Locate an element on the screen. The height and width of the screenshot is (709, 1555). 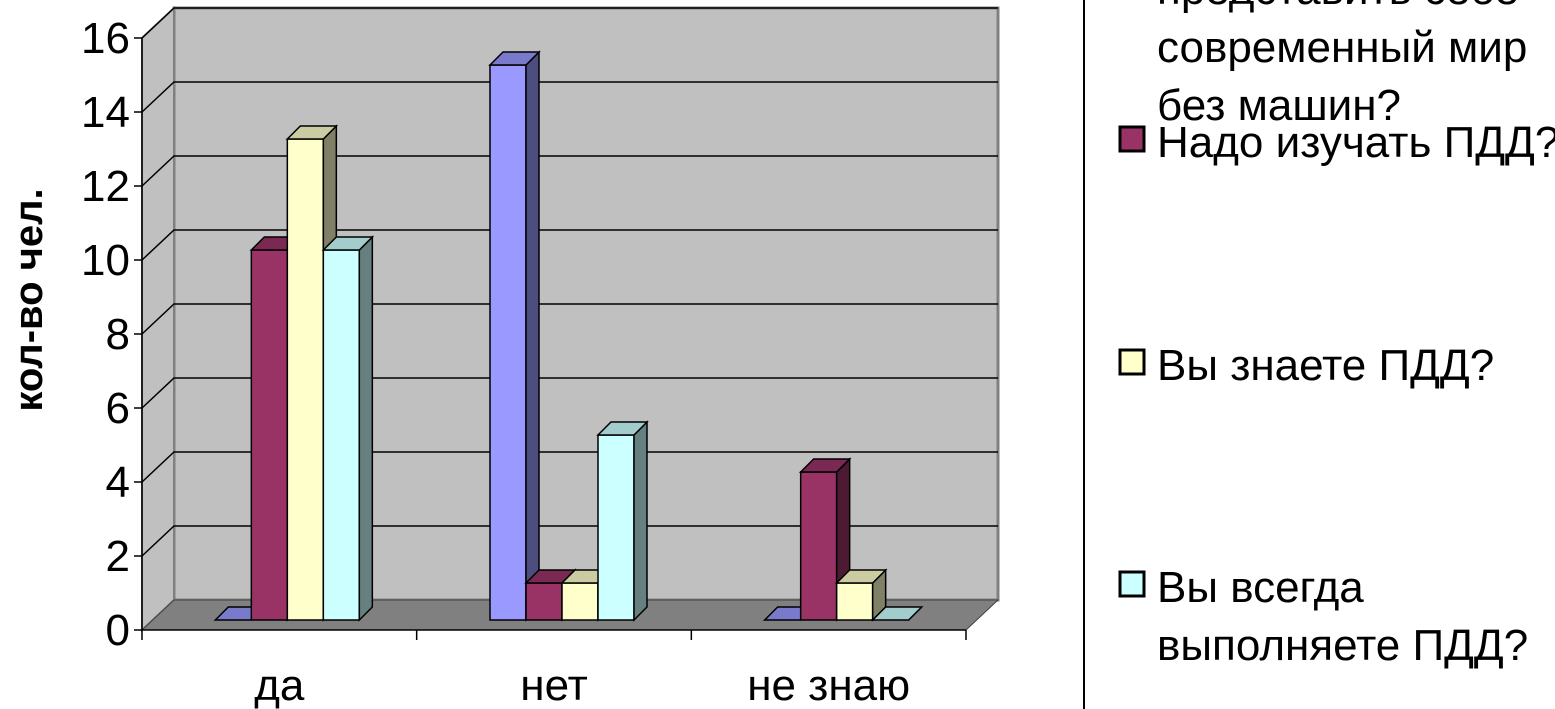
legend-label: современный мир is located at coordinates (1342, 47).